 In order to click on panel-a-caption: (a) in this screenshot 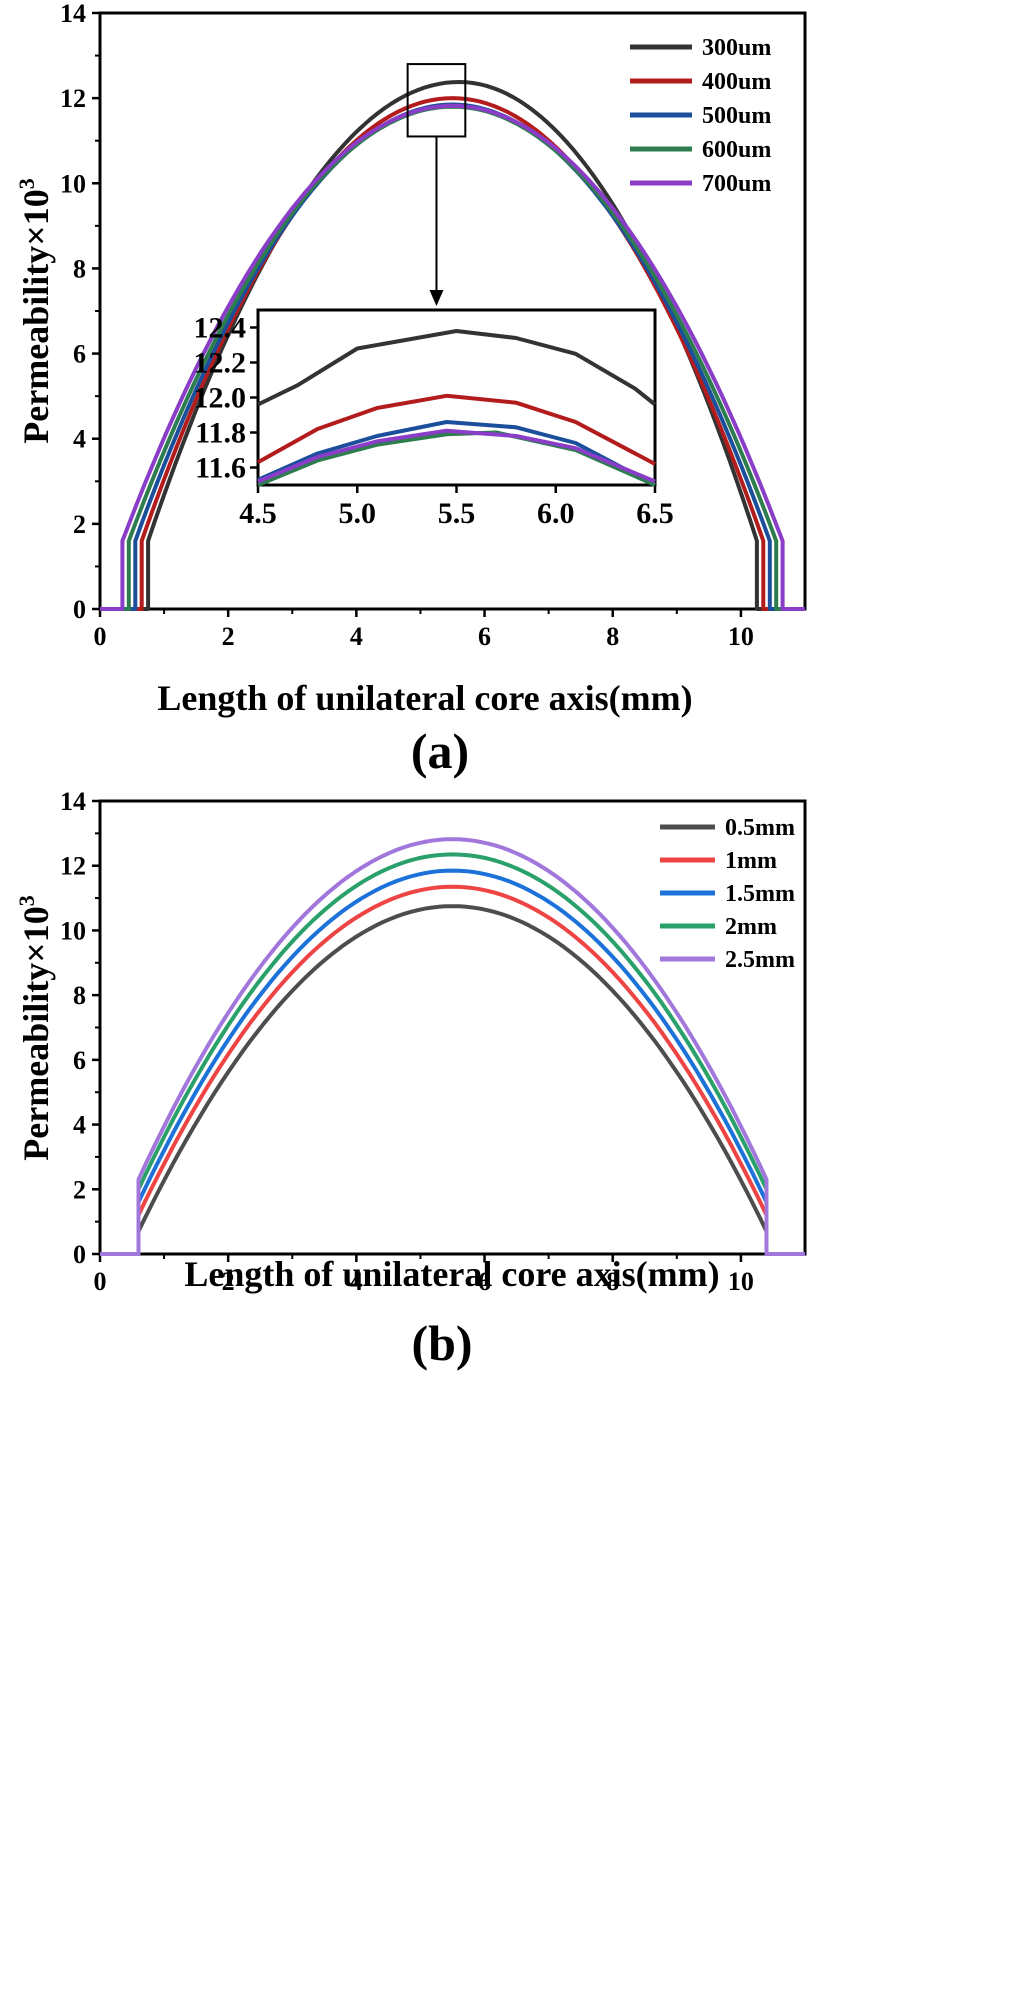, I will do `click(440, 751)`.